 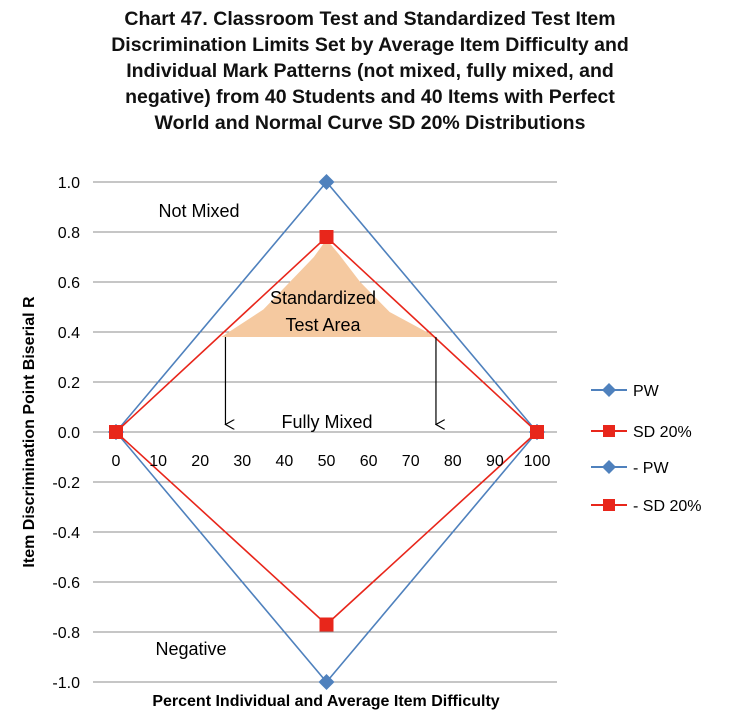 What do you see at coordinates (66, 483) in the screenshot?
I see `y-tick-label: -0.2` at bounding box center [66, 483].